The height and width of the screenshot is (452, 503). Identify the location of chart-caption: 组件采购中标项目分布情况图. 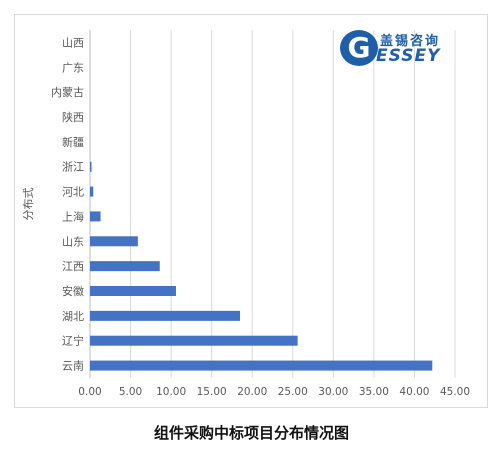
(251, 433).